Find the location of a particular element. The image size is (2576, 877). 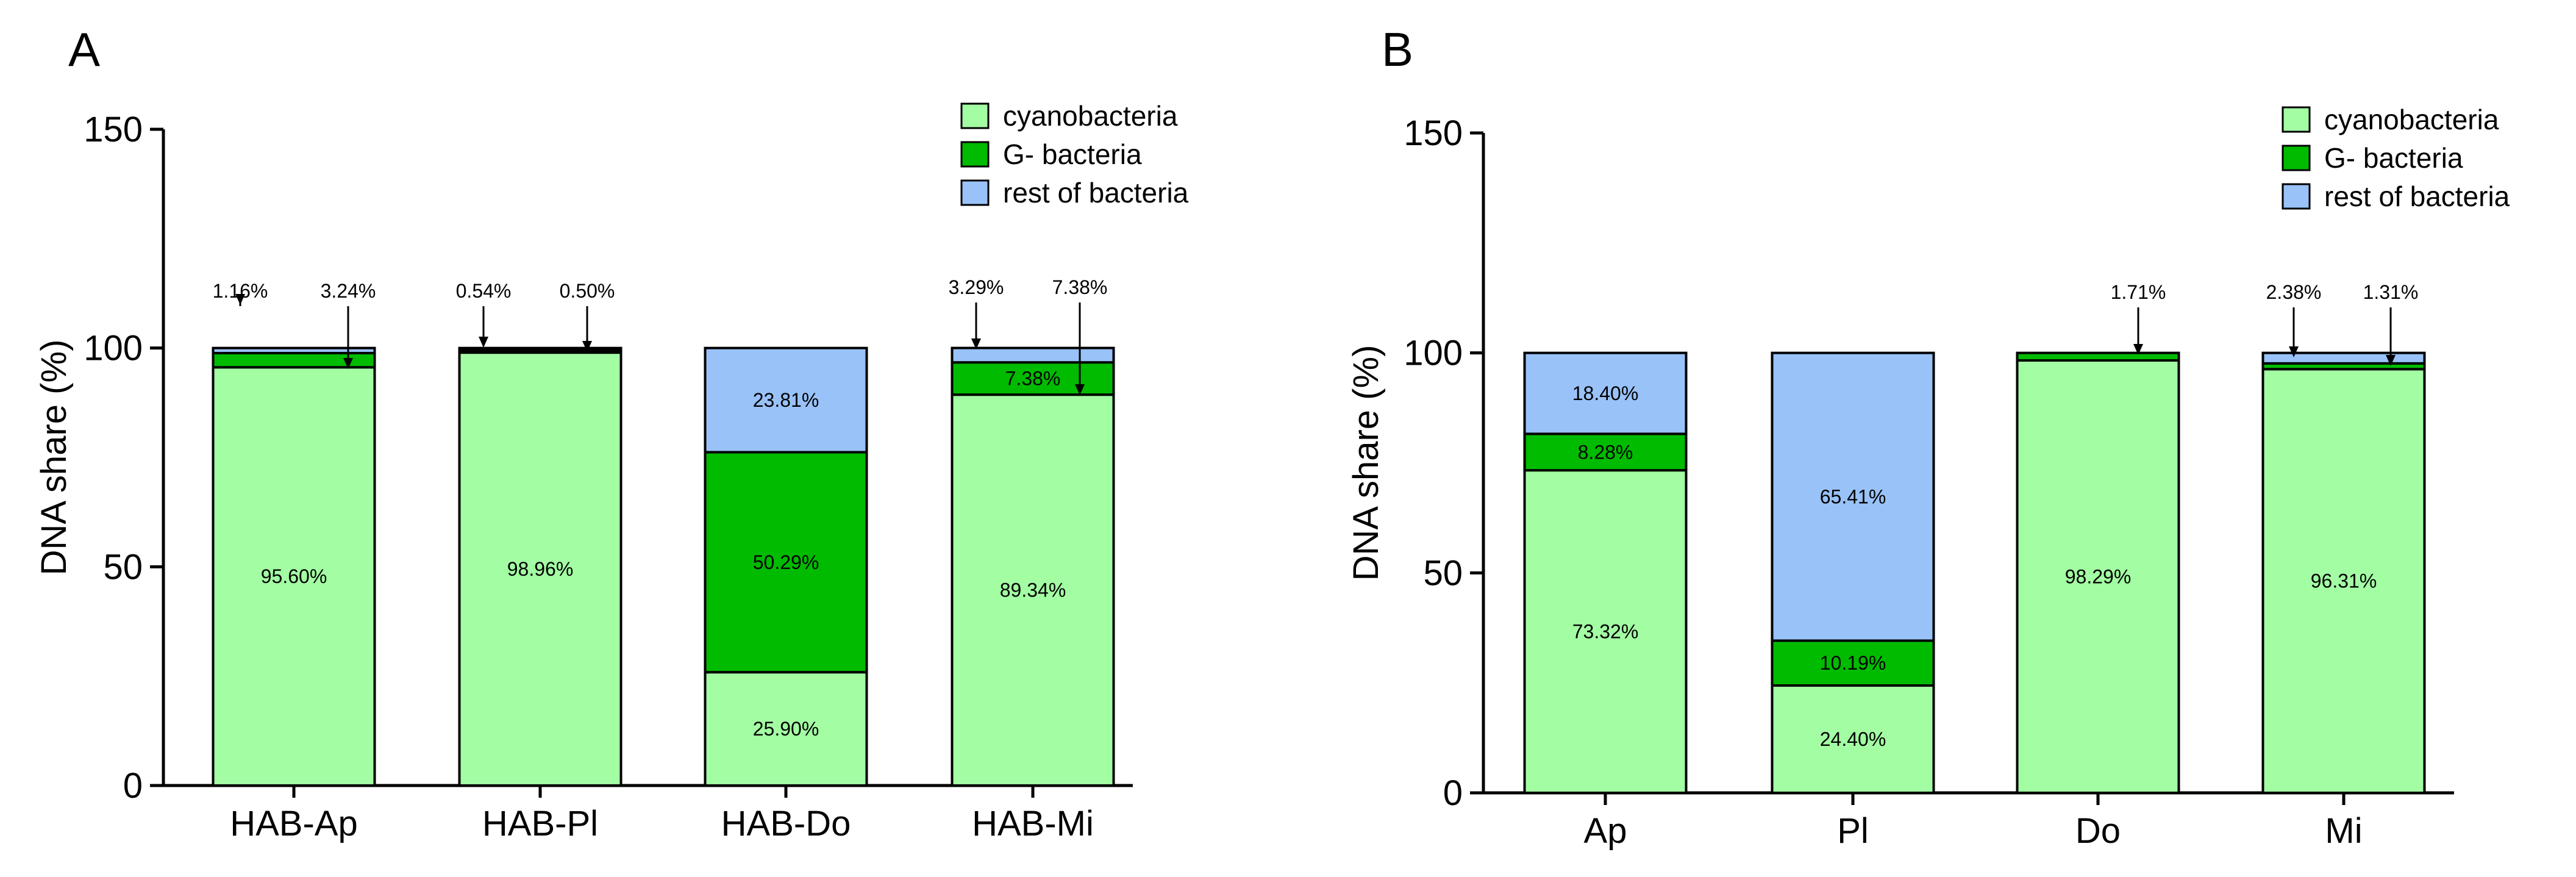

annotation-label: 0.54% is located at coordinates (484, 291).